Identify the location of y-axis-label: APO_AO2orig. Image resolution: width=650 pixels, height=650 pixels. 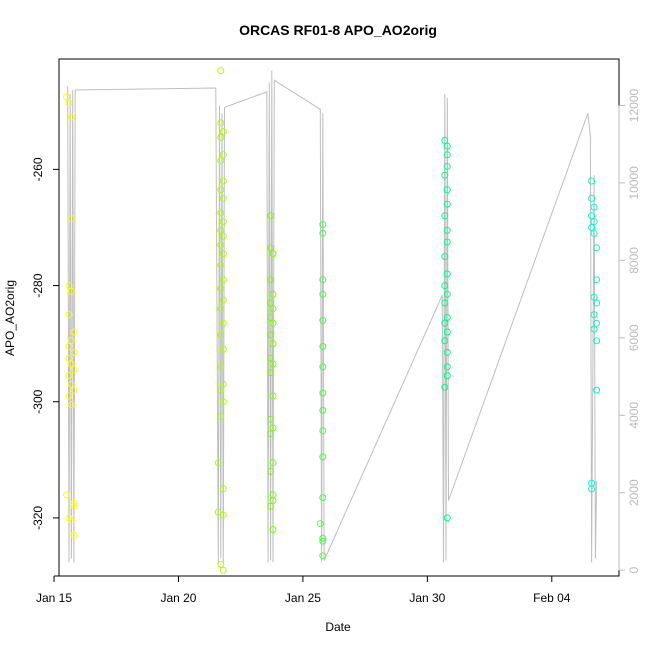
(10, 318).